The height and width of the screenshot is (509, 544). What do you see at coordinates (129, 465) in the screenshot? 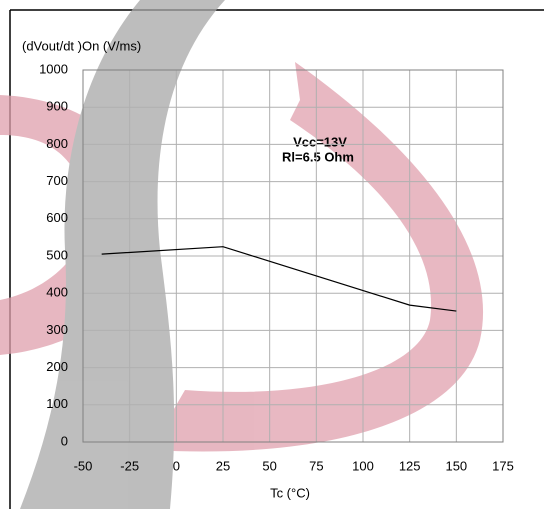
I see `x-tick-label: -25` at bounding box center [129, 465].